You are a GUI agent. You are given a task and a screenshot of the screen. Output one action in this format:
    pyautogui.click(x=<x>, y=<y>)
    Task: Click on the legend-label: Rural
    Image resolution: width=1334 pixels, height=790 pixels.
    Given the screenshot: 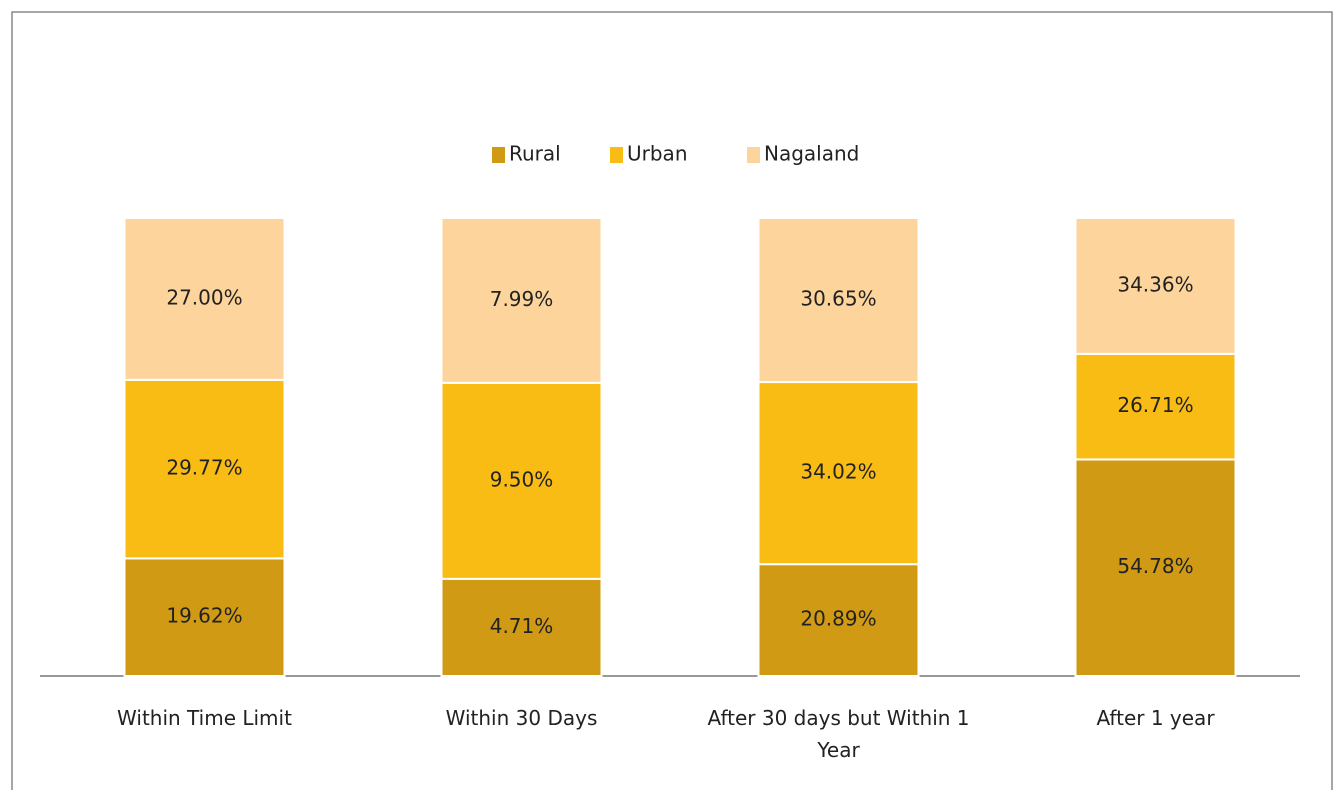 What is the action you would take?
    pyautogui.click(x=535, y=154)
    